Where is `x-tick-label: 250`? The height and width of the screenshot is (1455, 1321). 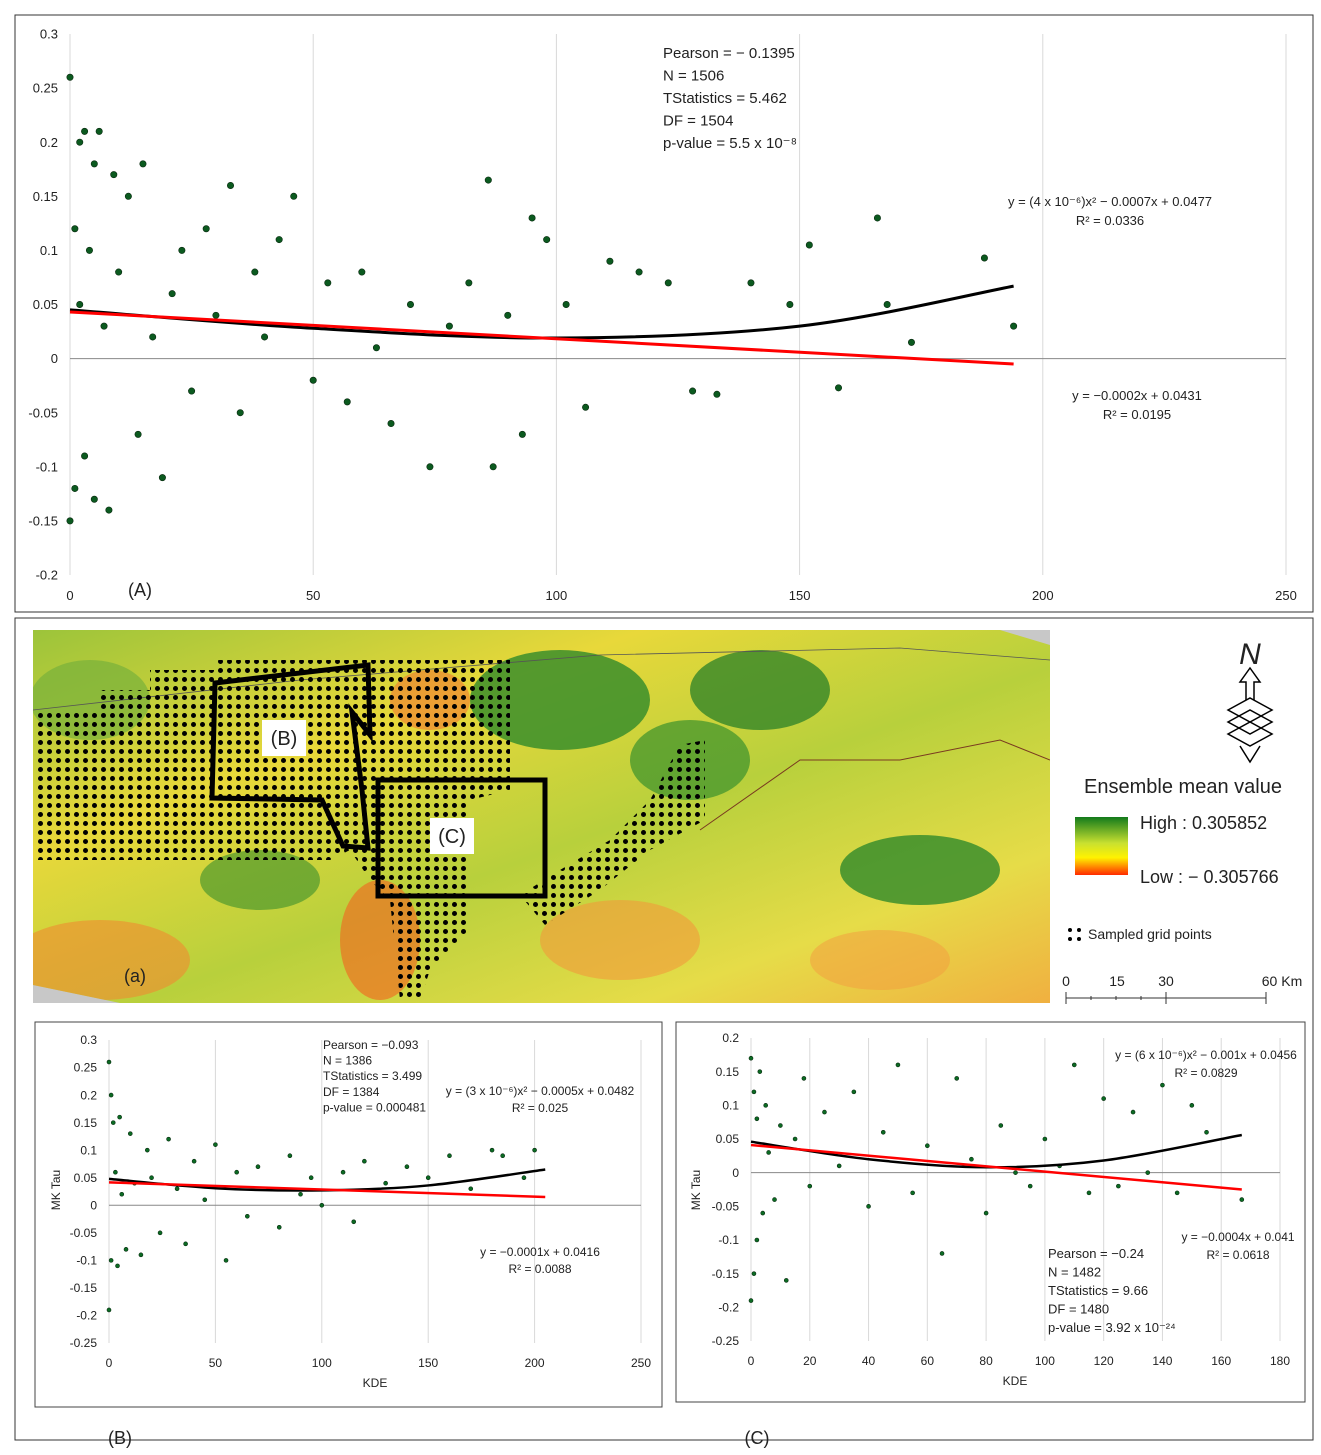 x-tick-label: 250 is located at coordinates (1286, 595).